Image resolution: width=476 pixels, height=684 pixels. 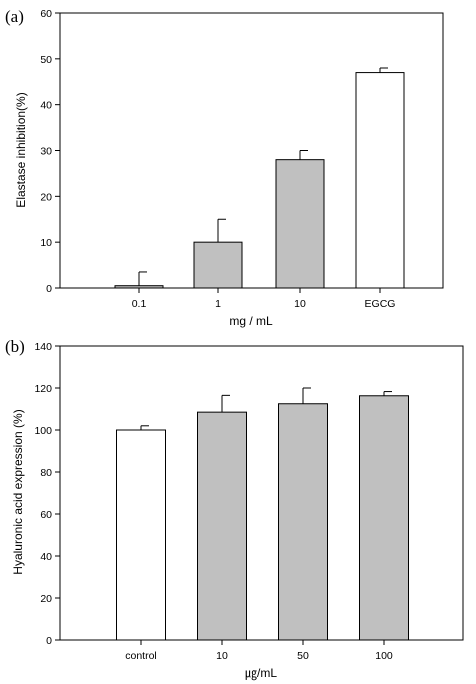 I want to click on y-tick-label: 140, so click(x=43, y=347).